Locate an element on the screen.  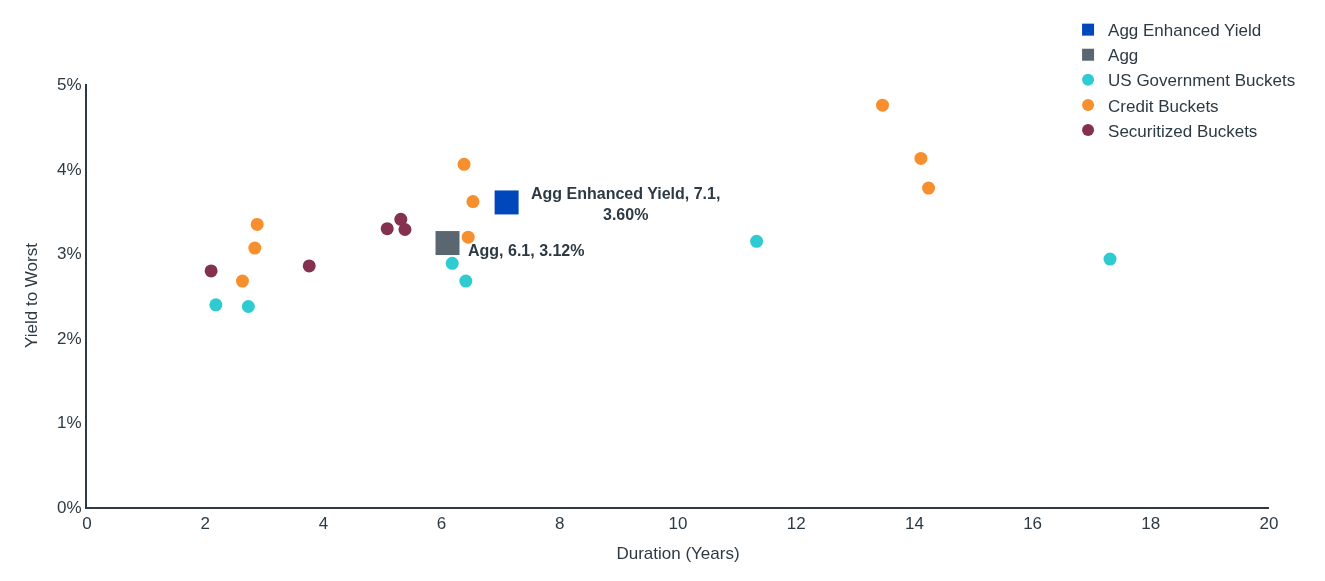
y-tick-label: 3% is located at coordinates (69, 254).